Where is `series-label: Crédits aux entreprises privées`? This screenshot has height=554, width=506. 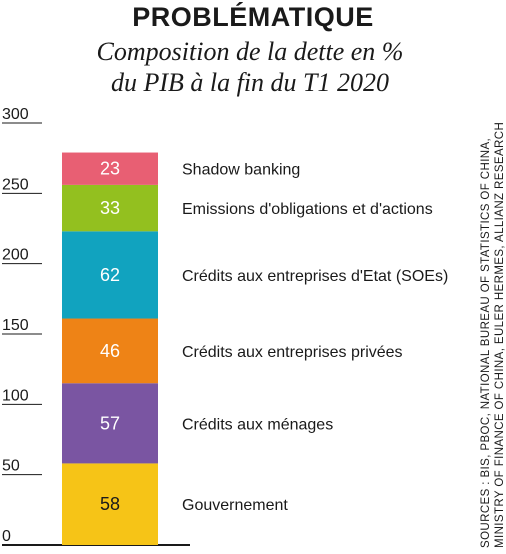
series-label: Crédits aux entreprises privées is located at coordinates (292, 352).